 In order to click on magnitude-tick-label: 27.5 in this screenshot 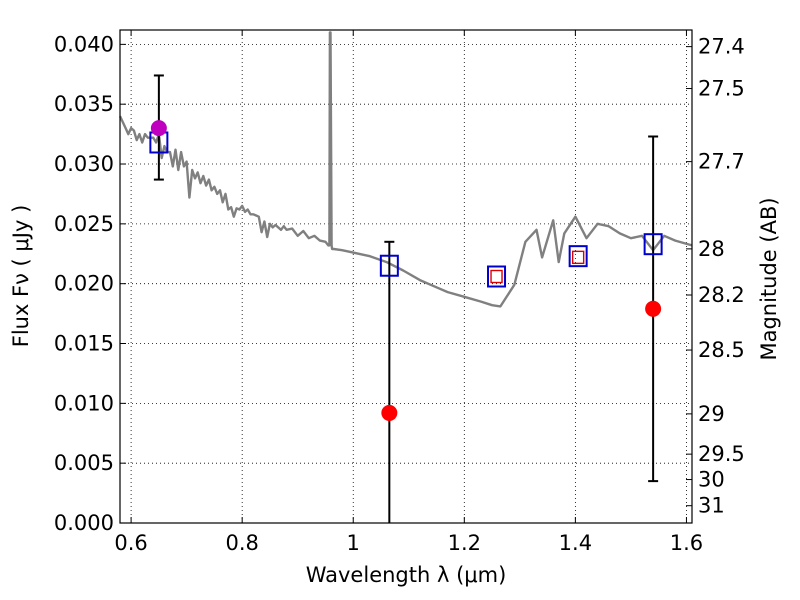, I will do `click(721, 89)`.